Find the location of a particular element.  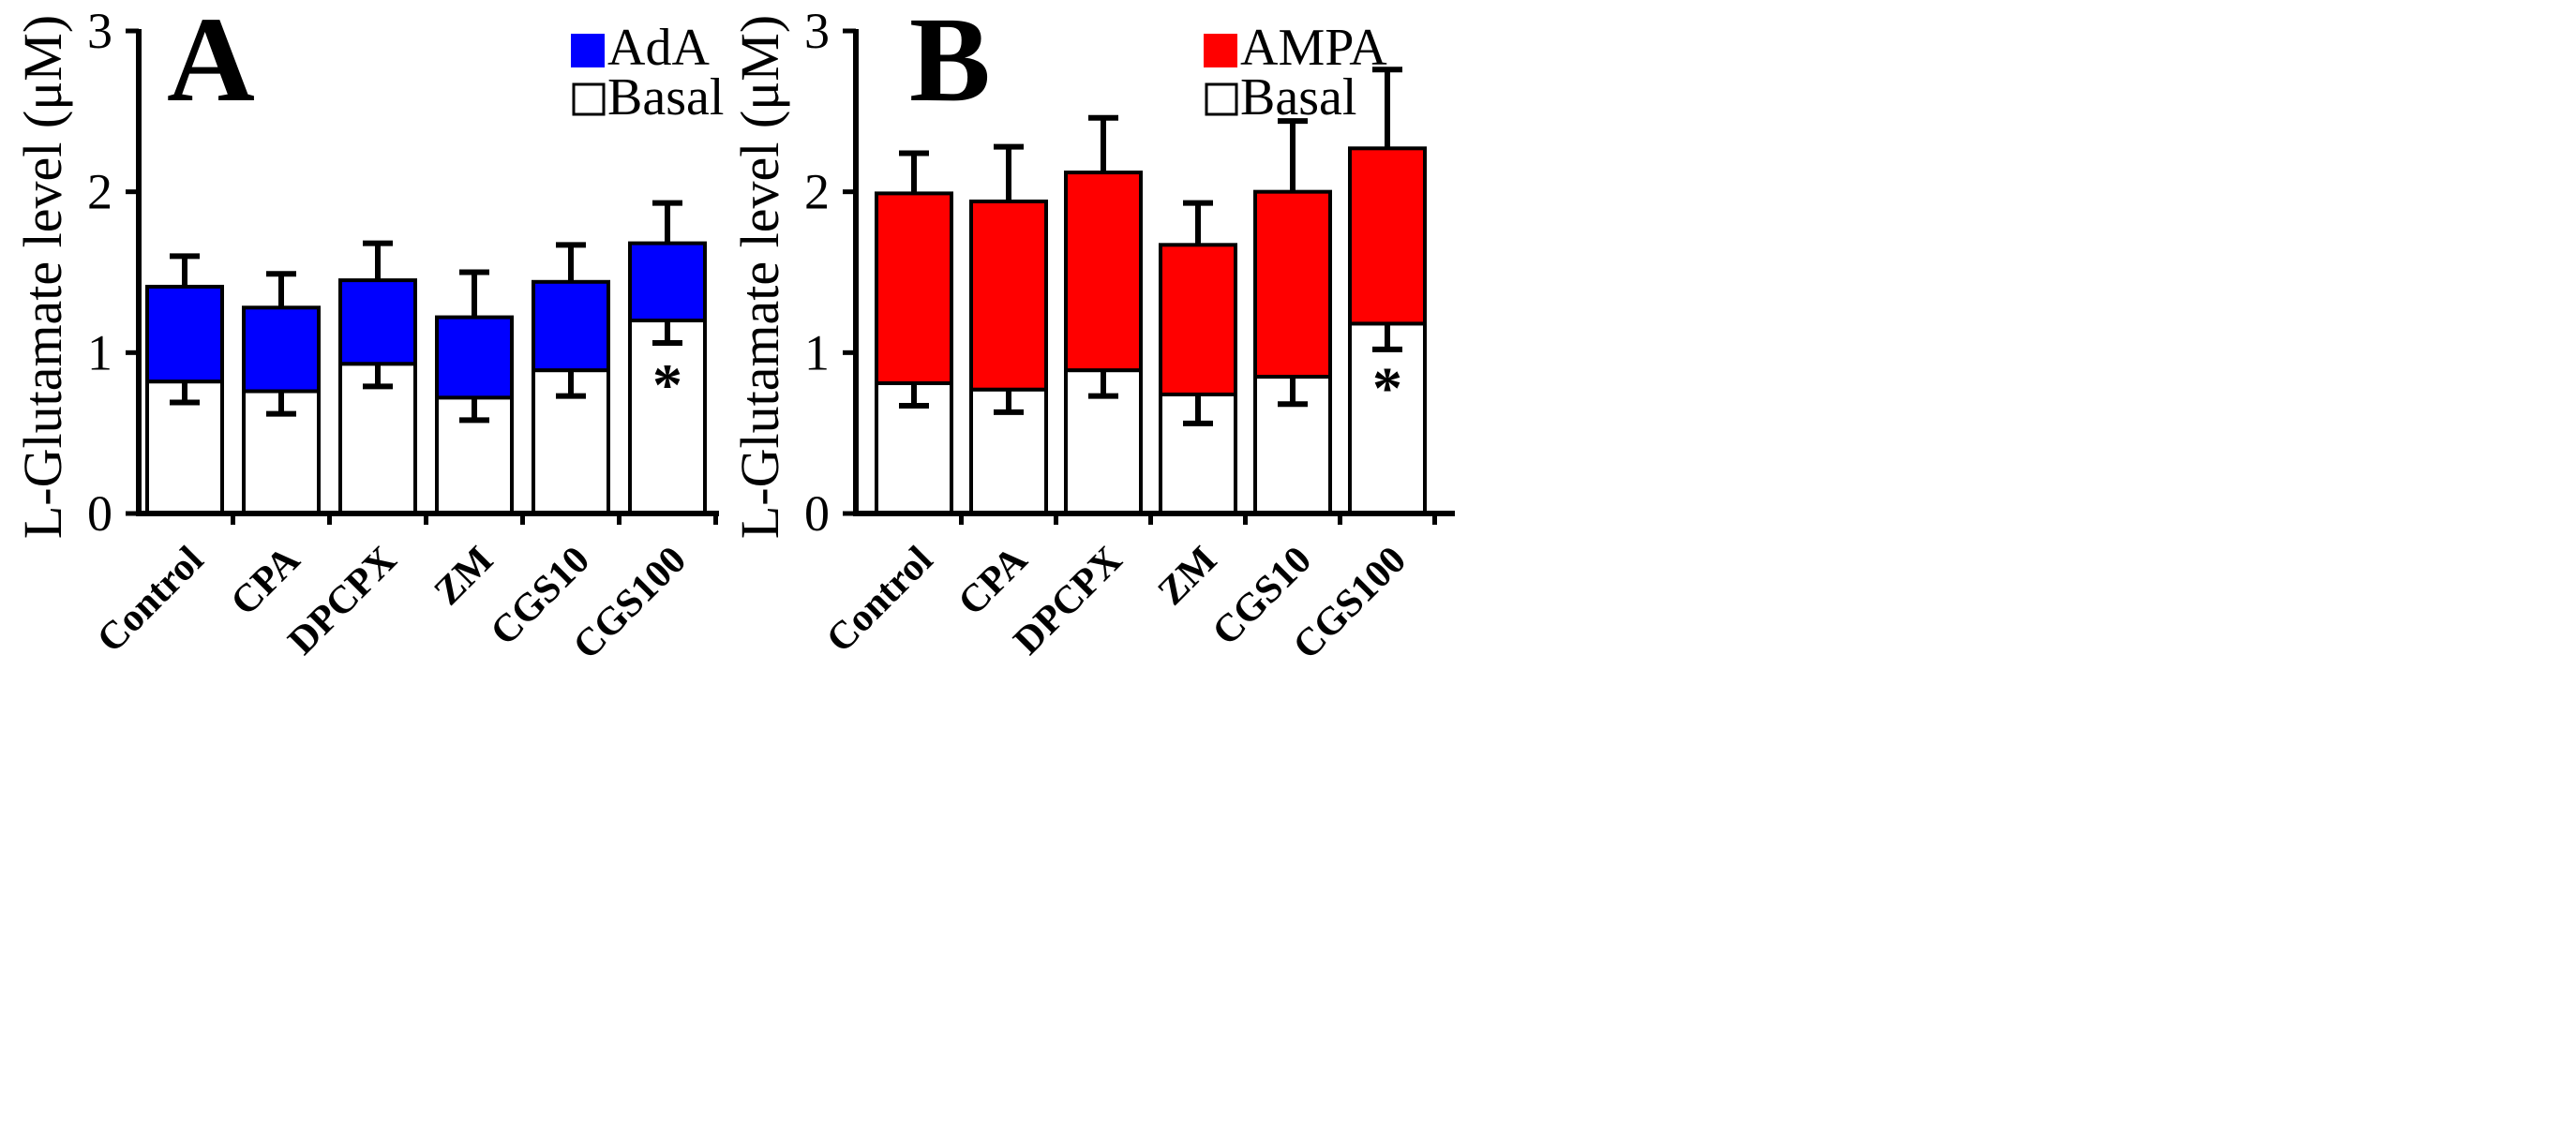

bar-ada-cgs100 is located at coordinates (667, 282).